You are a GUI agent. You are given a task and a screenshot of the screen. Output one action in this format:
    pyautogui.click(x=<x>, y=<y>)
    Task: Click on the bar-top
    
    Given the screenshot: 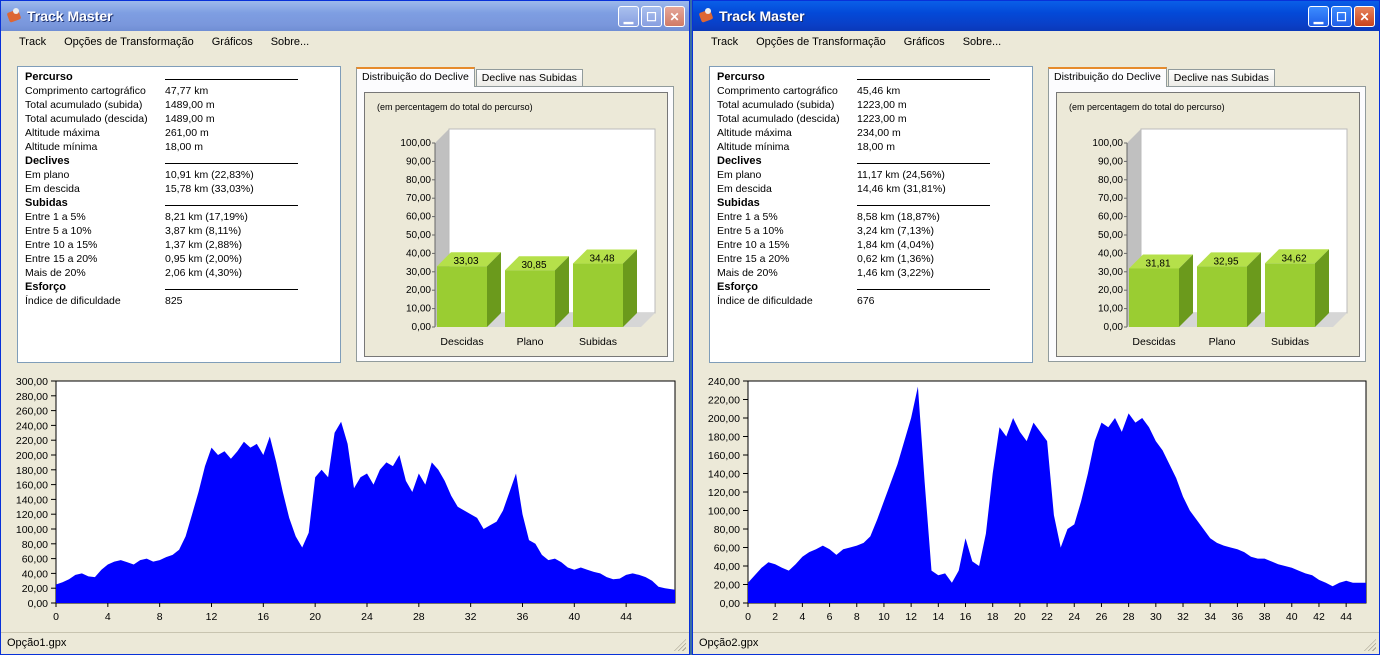 What is the action you would take?
    pyautogui.click(x=1161, y=261)
    